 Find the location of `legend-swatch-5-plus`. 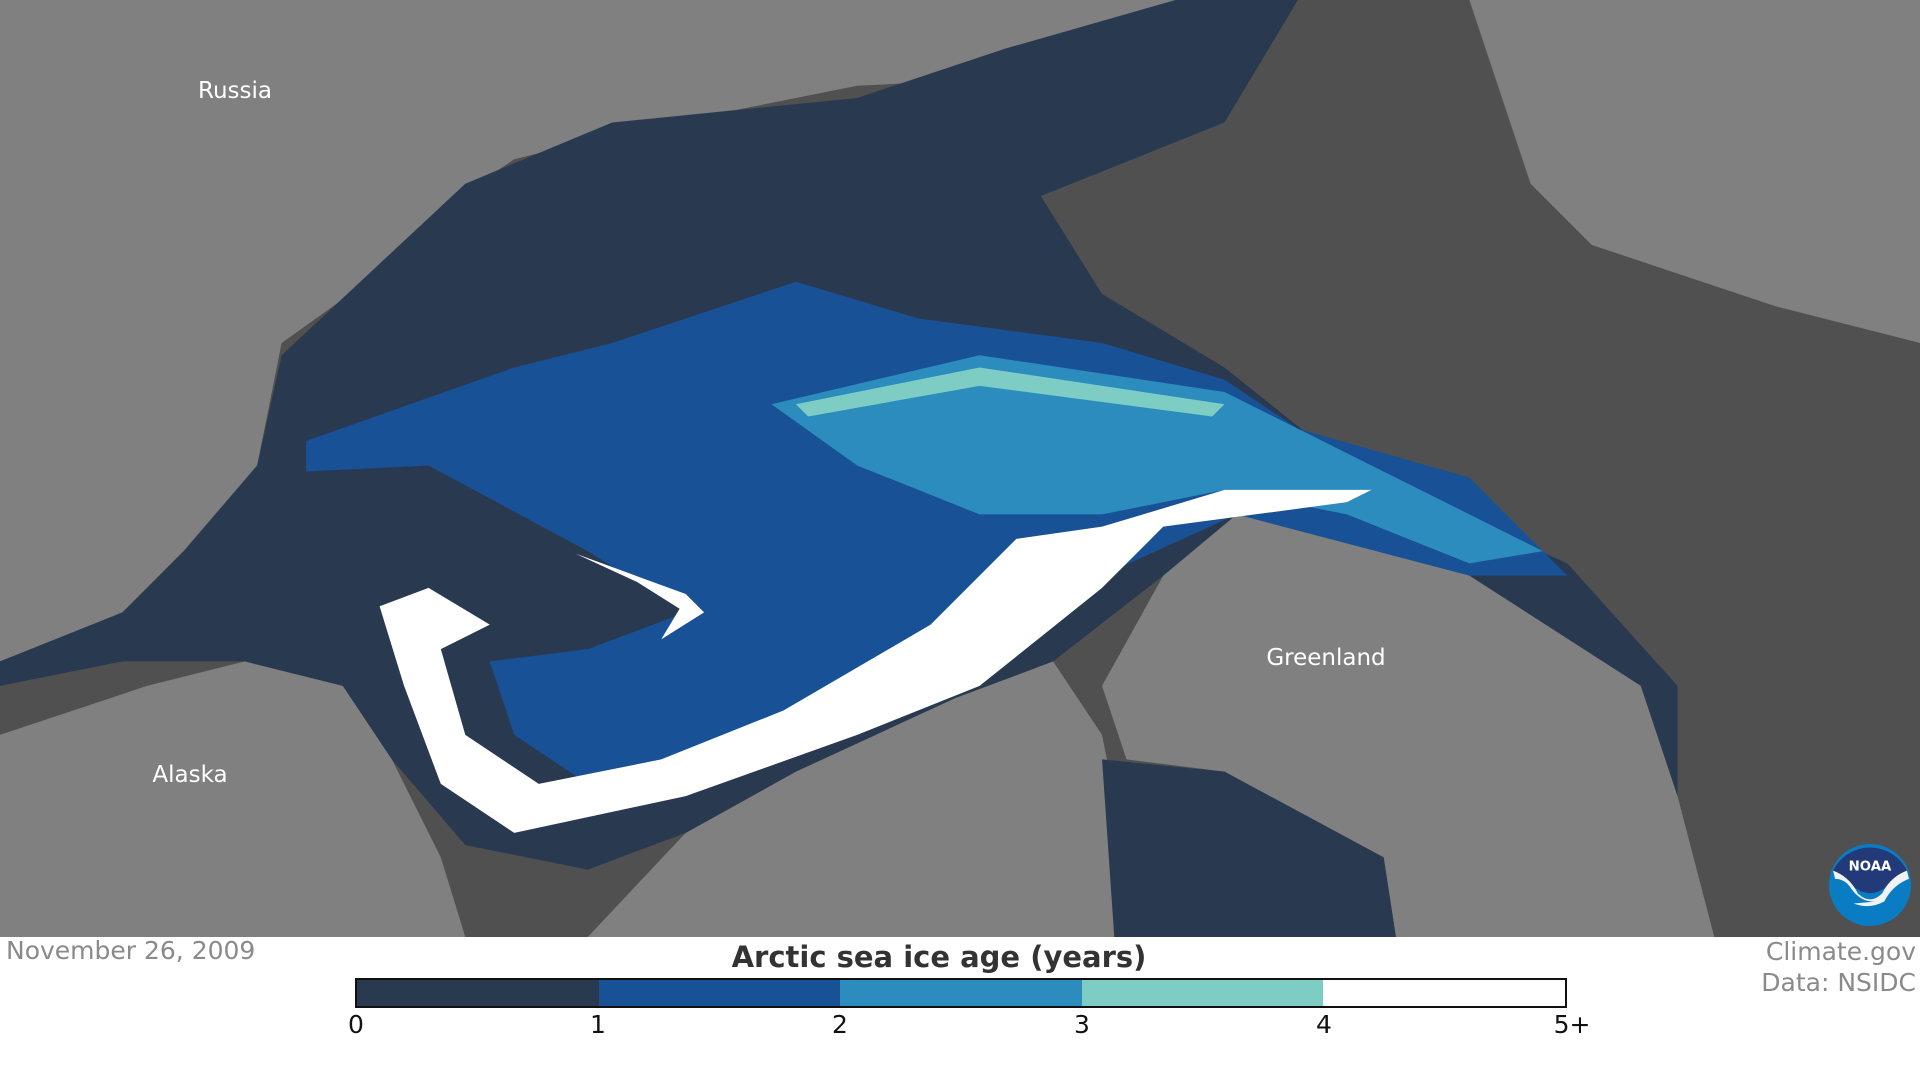

legend-swatch-5-plus is located at coordinates (1444, 993).